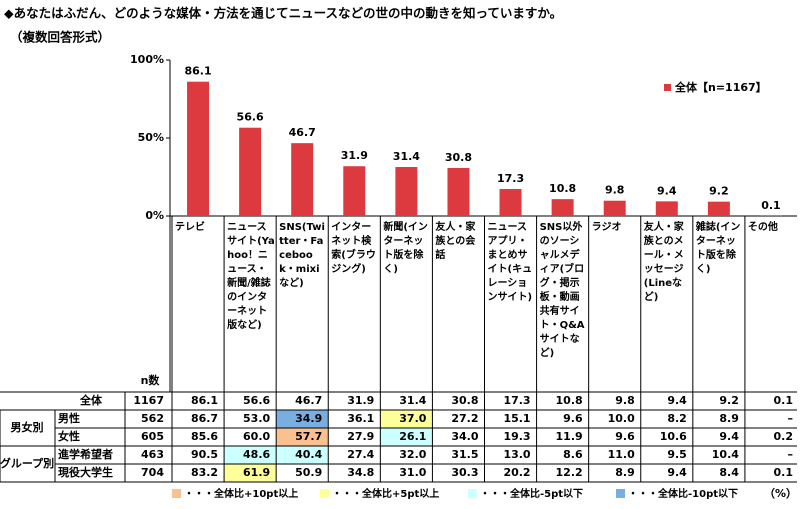 The width and height of the screenshot is (800, 509). Describe the element at coordinates (412, 400) in the screenshot. I see `cell: 31.4` at that location.